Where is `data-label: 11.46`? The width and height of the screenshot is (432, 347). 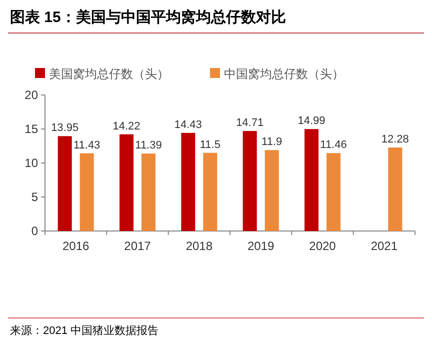
data-label: 11.46 is located at coordinates (333, 145).